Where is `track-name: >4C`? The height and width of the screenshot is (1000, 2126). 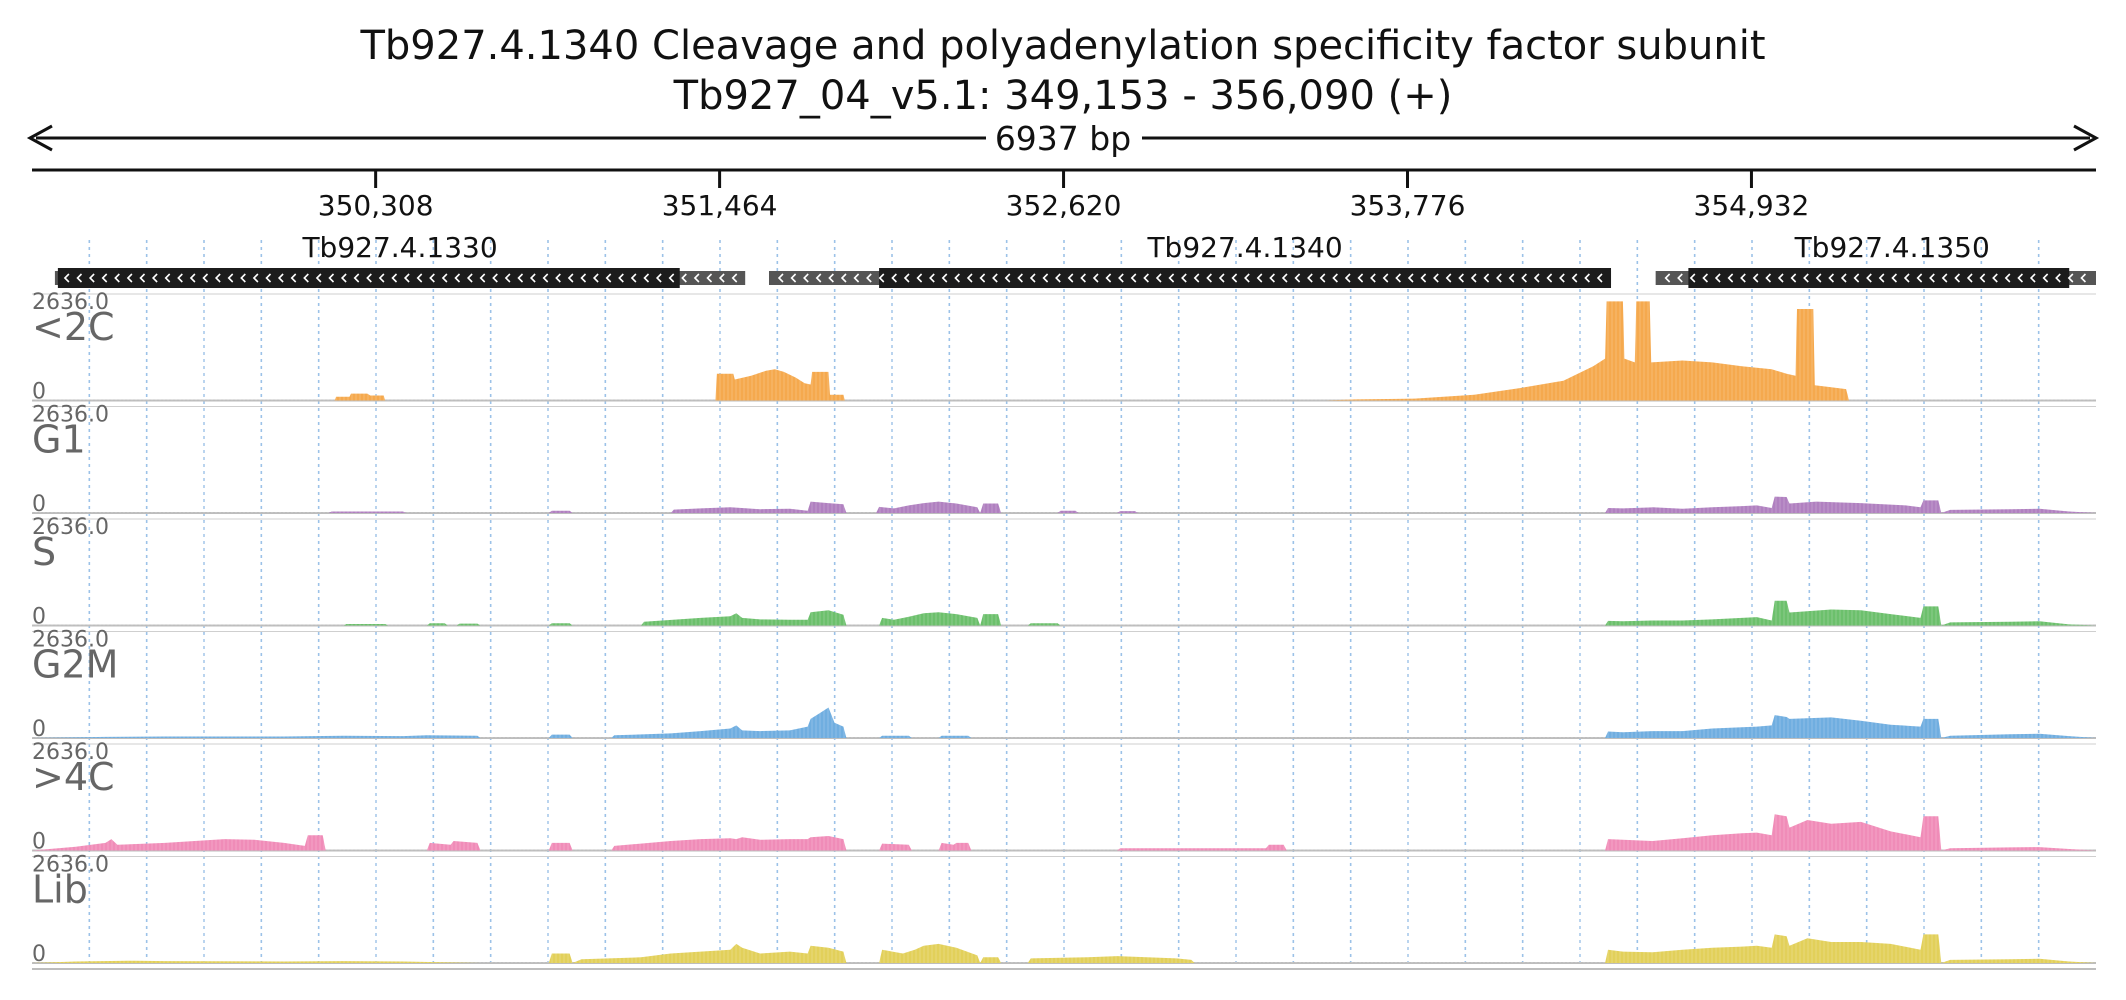 track-name: >4C is located at coordinates (73, 777).